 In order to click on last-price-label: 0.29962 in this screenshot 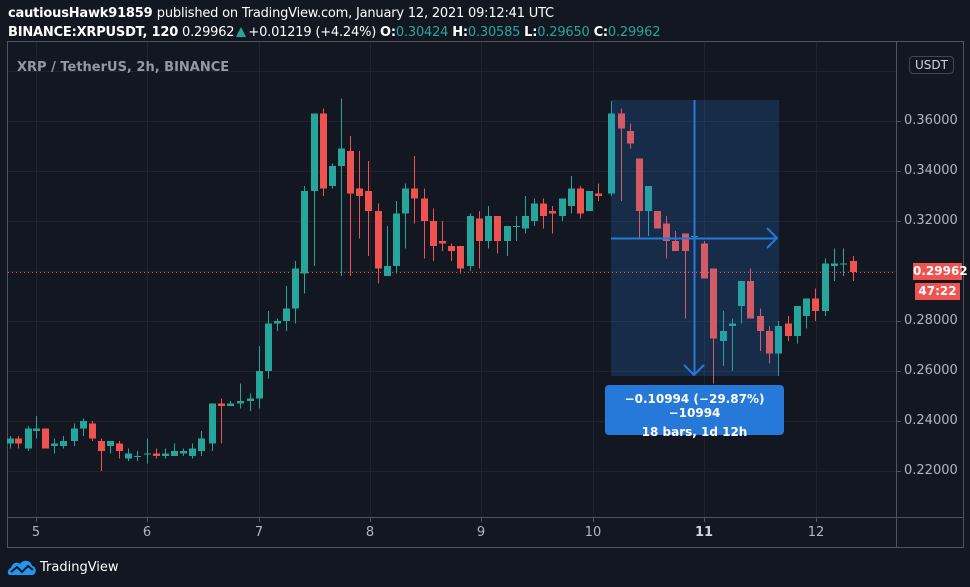, I will do `click(940, 271)`.